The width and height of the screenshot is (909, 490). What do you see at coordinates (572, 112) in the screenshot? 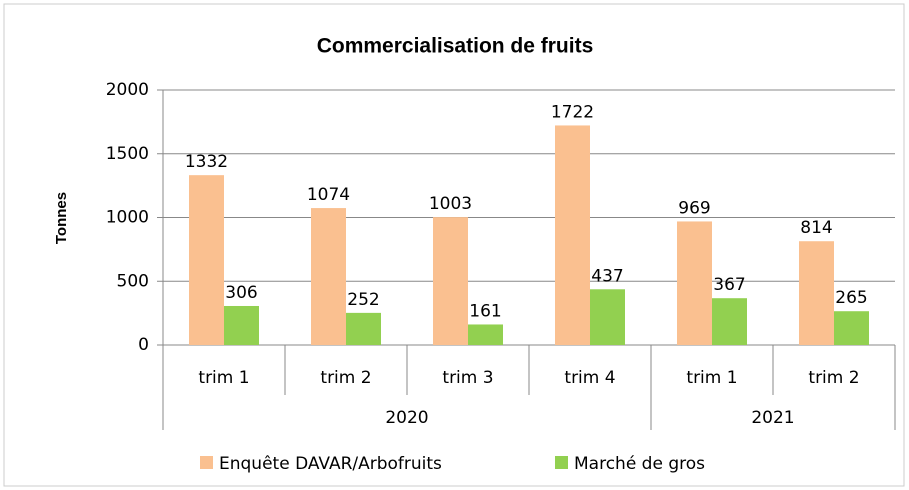
I see `data-label: 1722` at bounding box center [572, 112].